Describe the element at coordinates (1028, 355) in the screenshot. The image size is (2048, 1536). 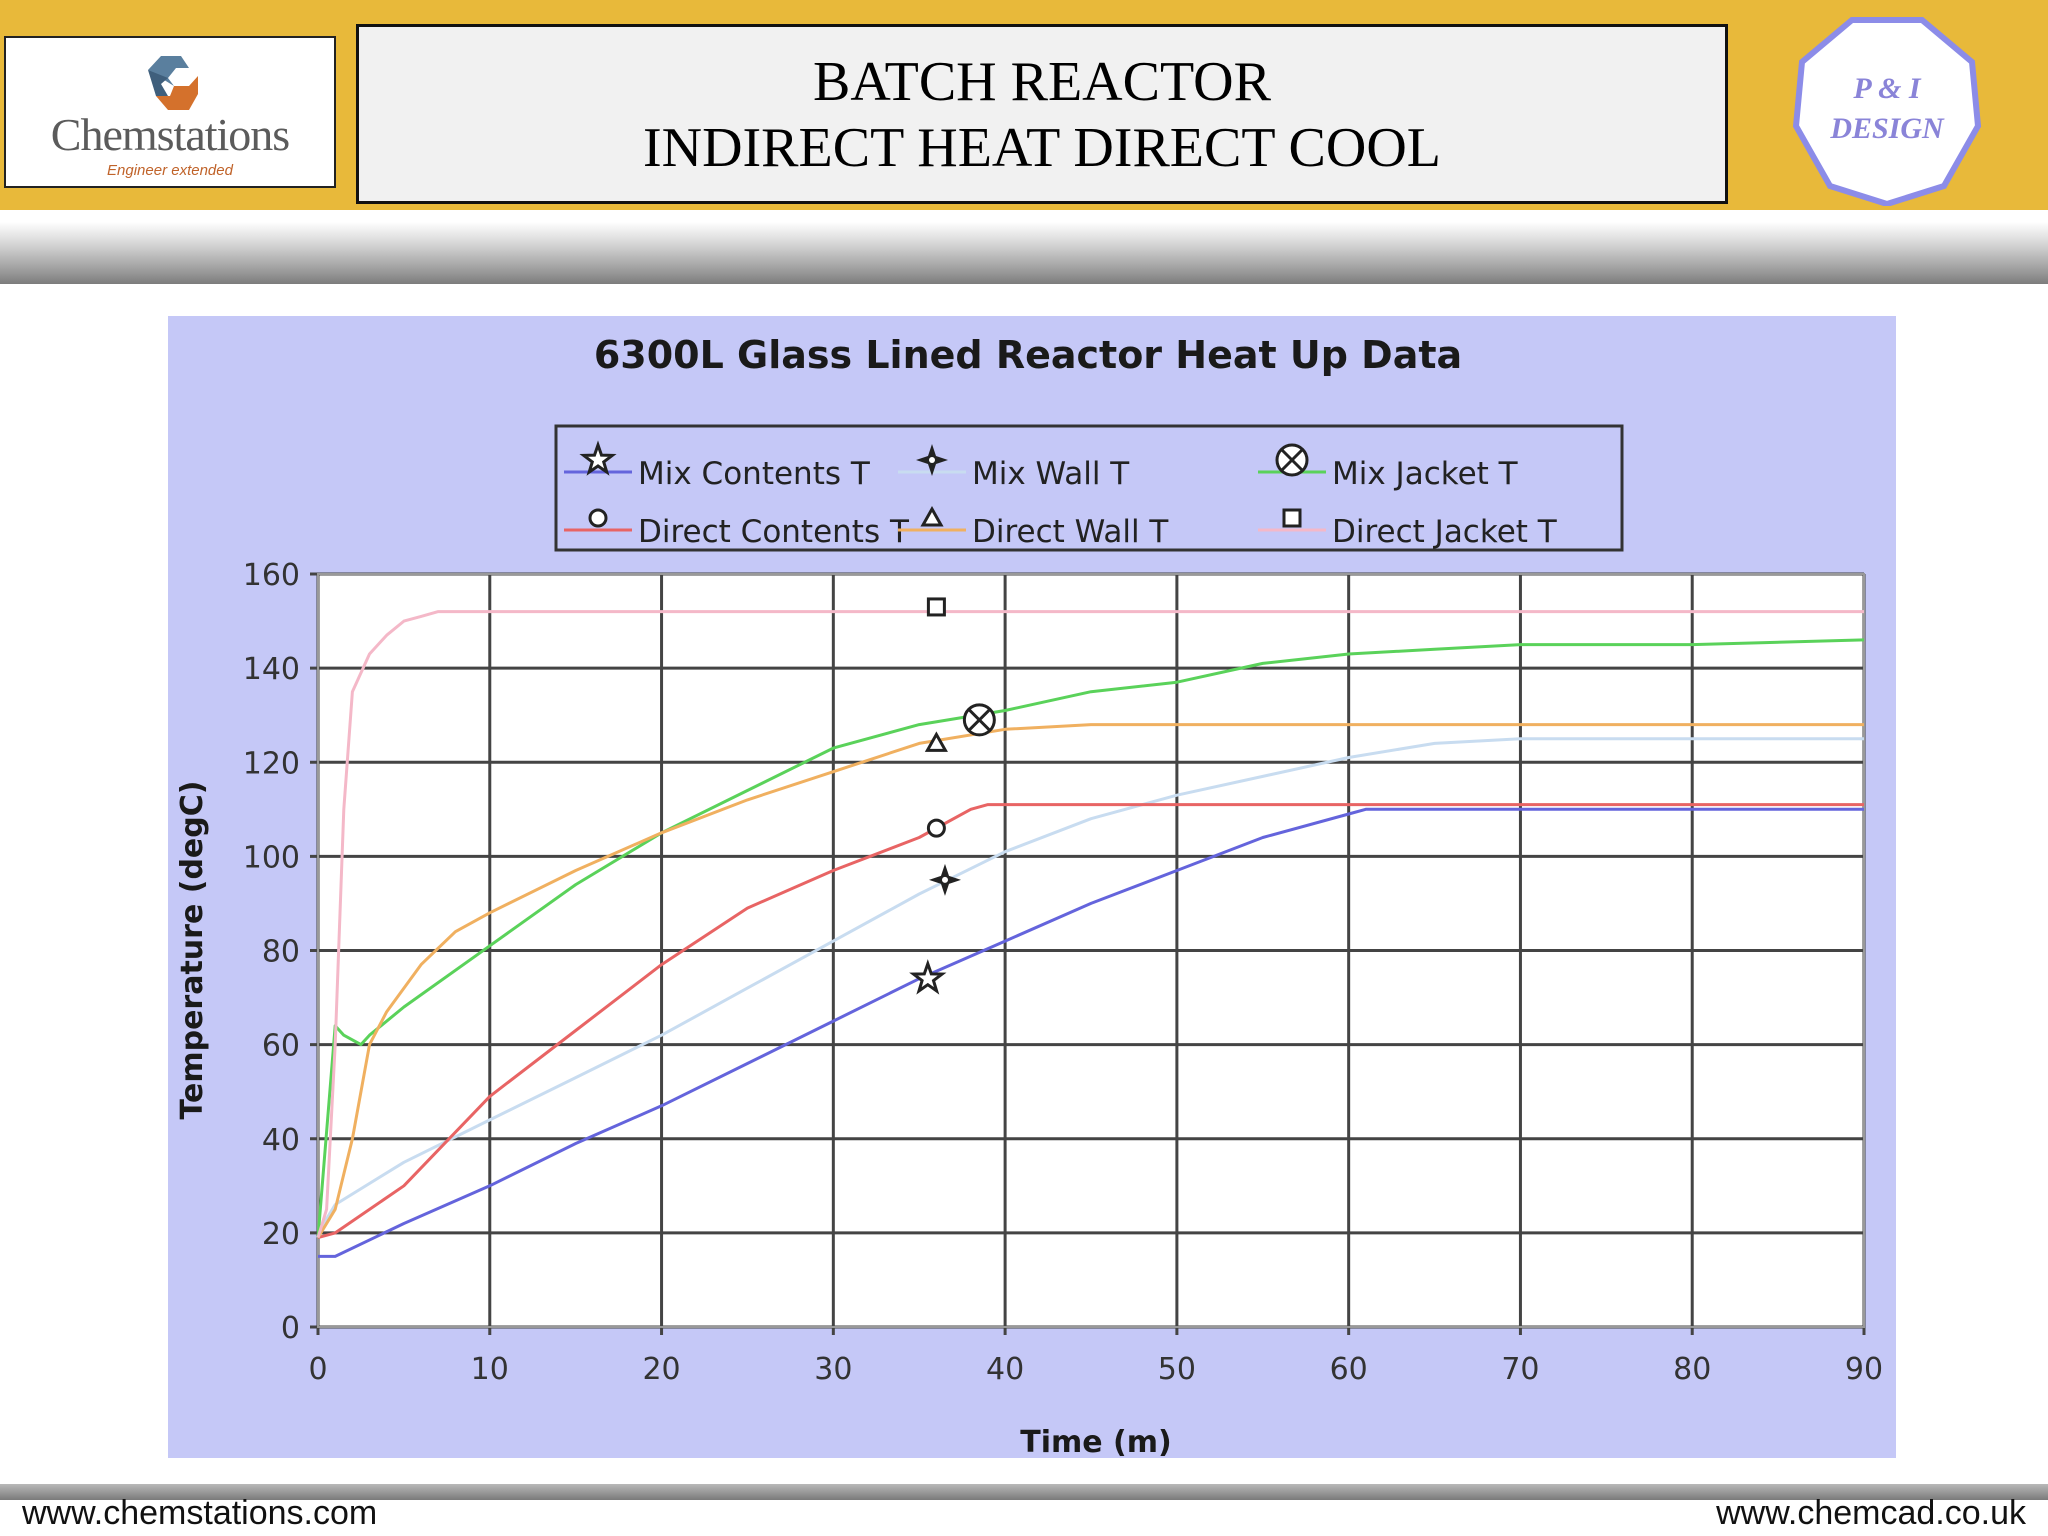
I see `chart-title: 6300L Glass Lined Reactor Heat Up Data` at that location.